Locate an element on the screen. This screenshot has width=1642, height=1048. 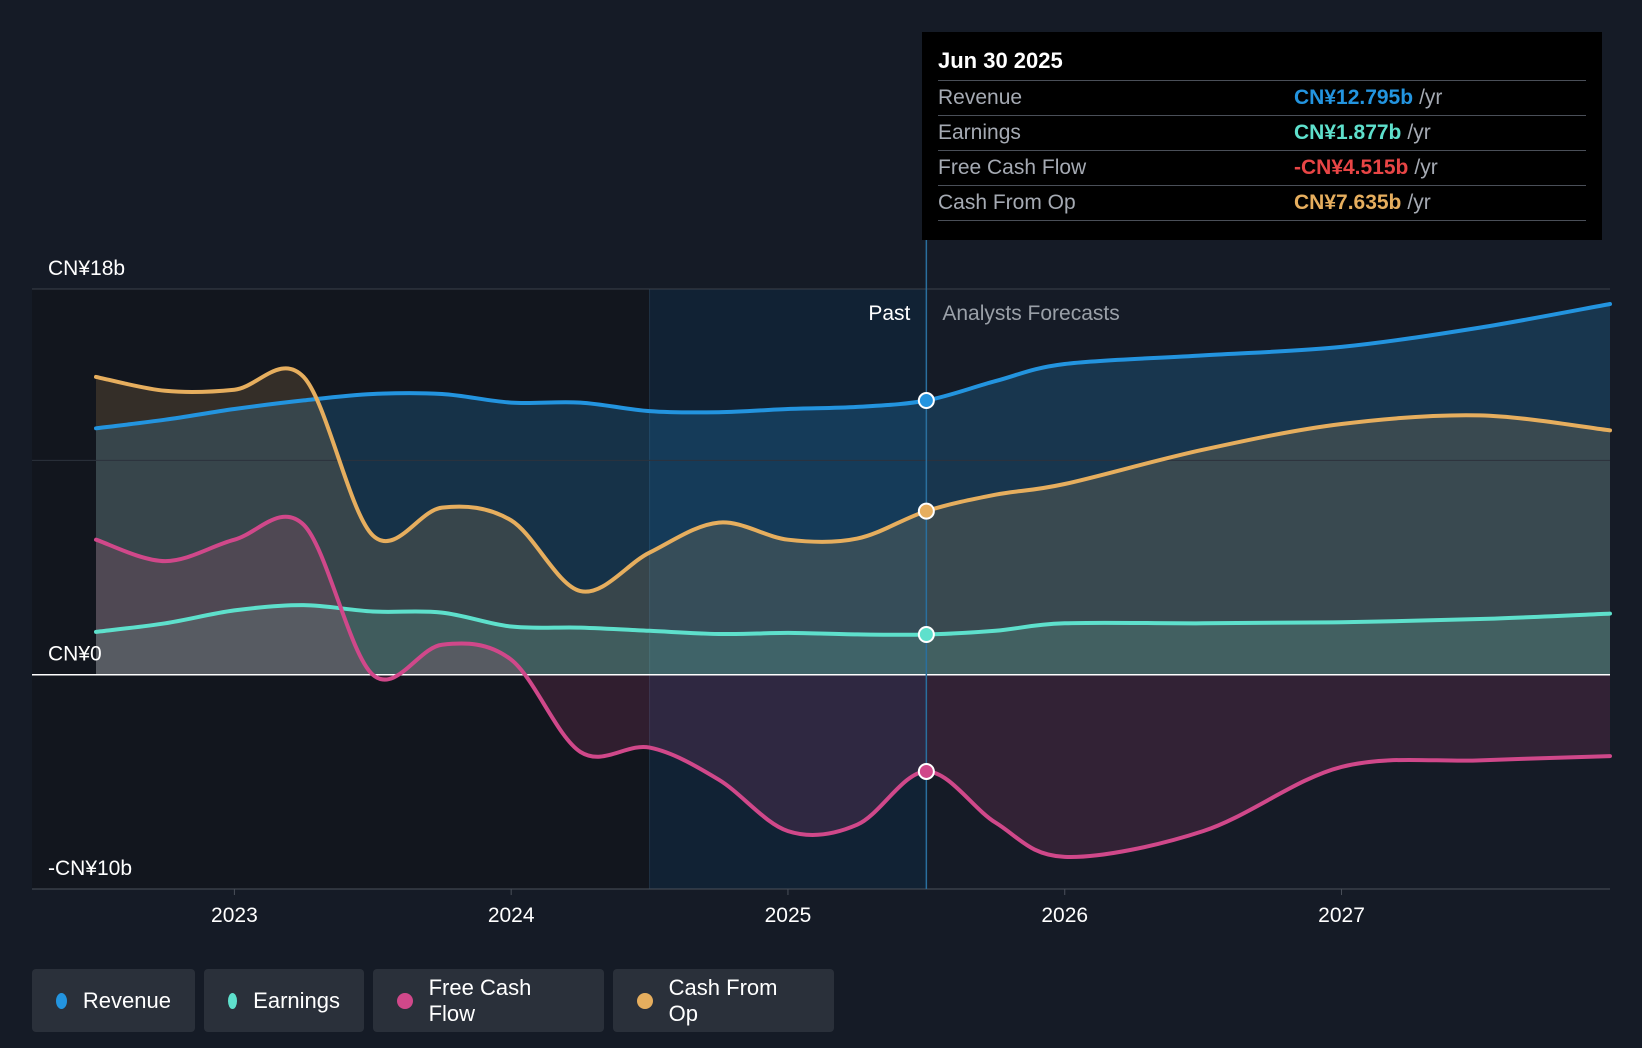
tooltip-value: CN¥1.877b is located at coordinates (1348, 132).